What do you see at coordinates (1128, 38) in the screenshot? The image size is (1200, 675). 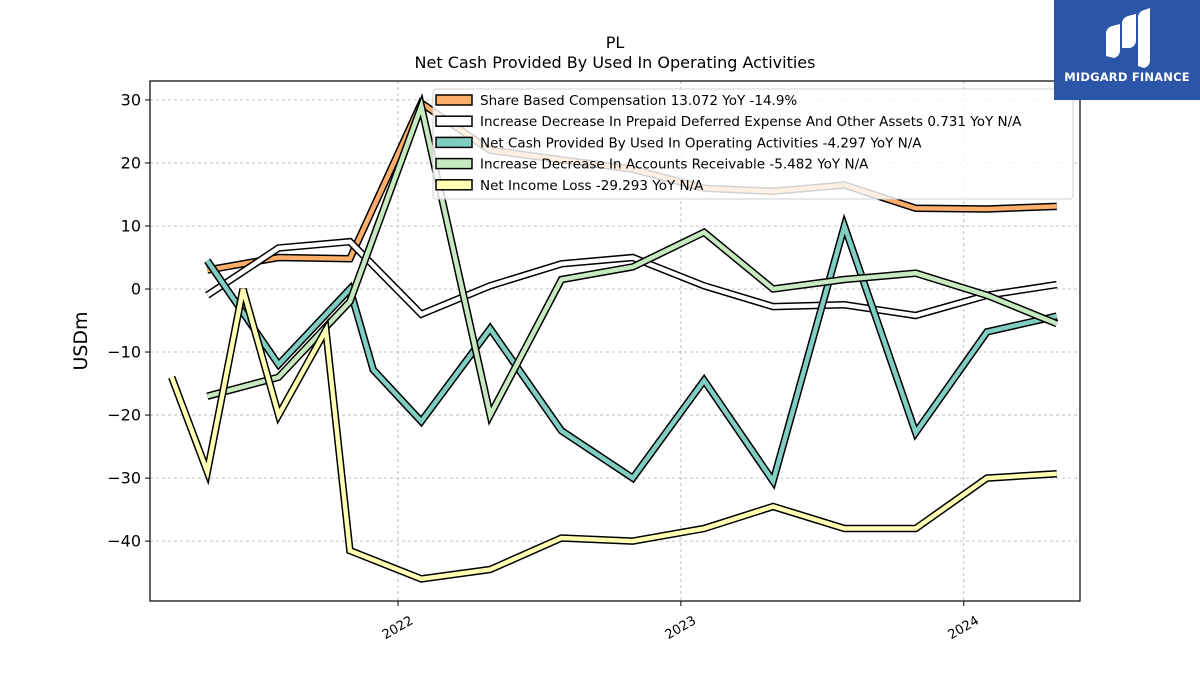 I see `logo-mark-icon` at bounding box center [1128, 38].